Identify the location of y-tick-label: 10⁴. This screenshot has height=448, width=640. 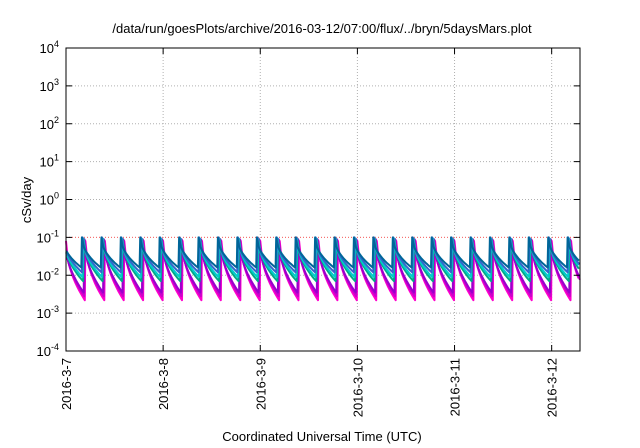
(49, 47).